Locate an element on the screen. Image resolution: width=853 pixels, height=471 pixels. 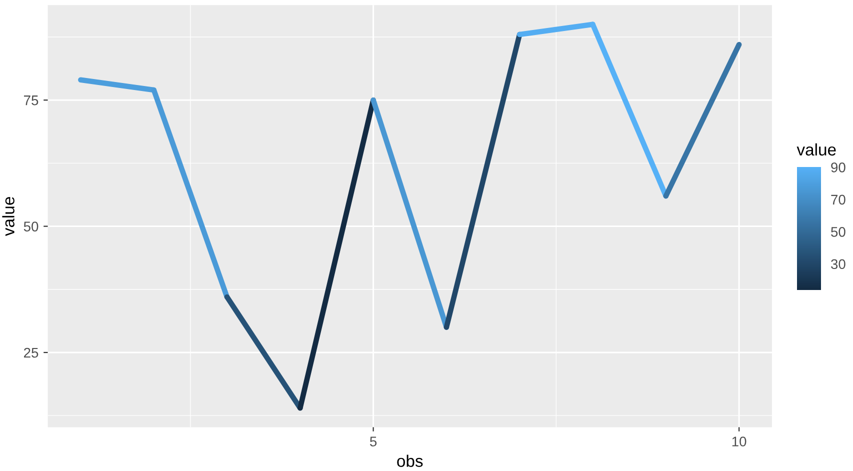
y-axis-title: value is located at coordinates (8, 216).